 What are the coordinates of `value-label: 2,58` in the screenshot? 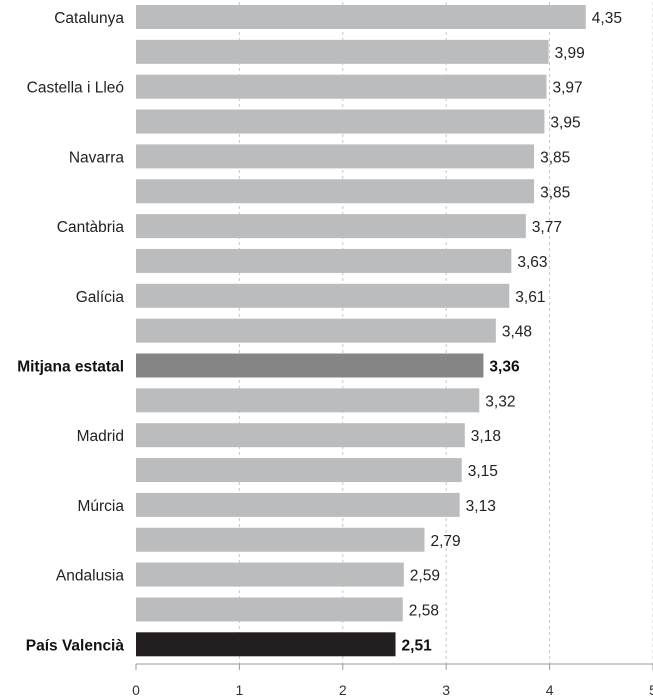 It's located at (424, 610).